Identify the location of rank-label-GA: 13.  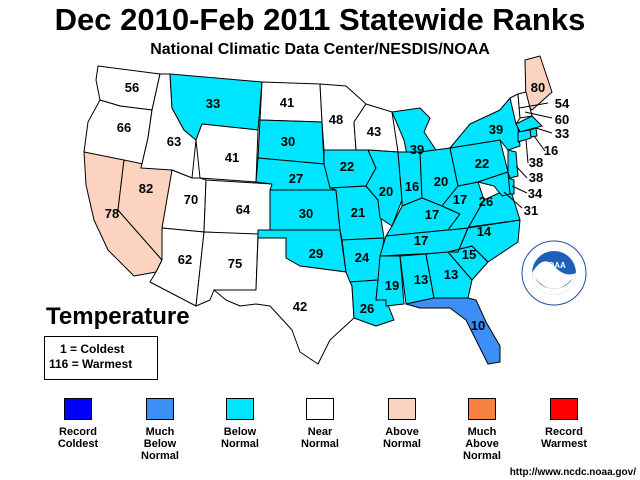
(451, 274).